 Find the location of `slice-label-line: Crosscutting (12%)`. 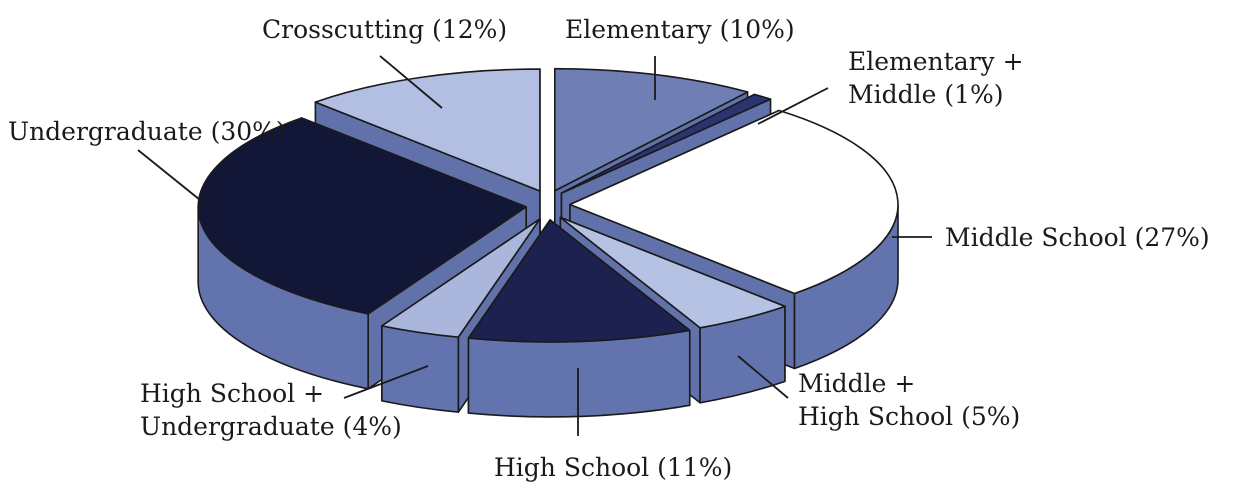

slice-label-line: Crosscutting (12%) is located at coordinates (384, 29).